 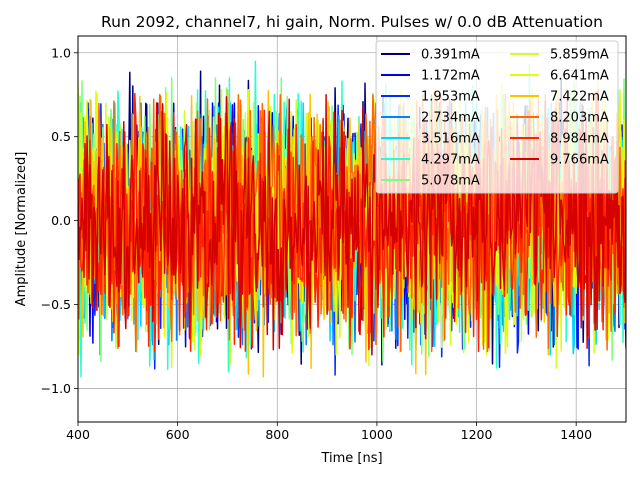 What do you see at coordinates (61, 136) in the screenshot?
I see `y-tick-label: 0.5` at bounding box center [61, 136].